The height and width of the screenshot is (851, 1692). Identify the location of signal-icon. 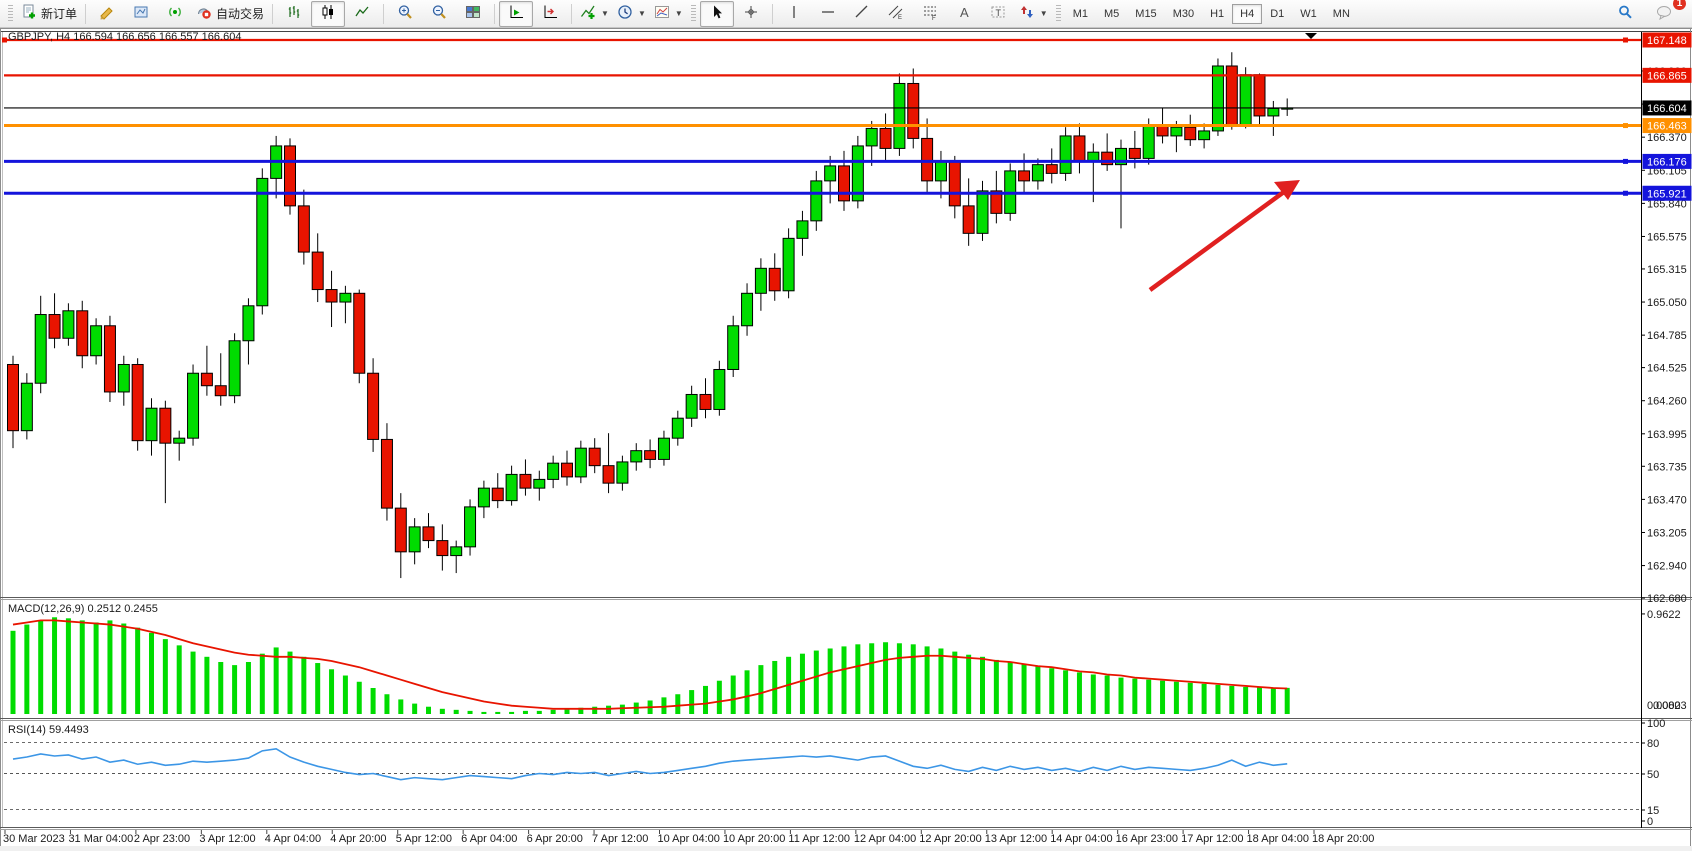
(175, 13).